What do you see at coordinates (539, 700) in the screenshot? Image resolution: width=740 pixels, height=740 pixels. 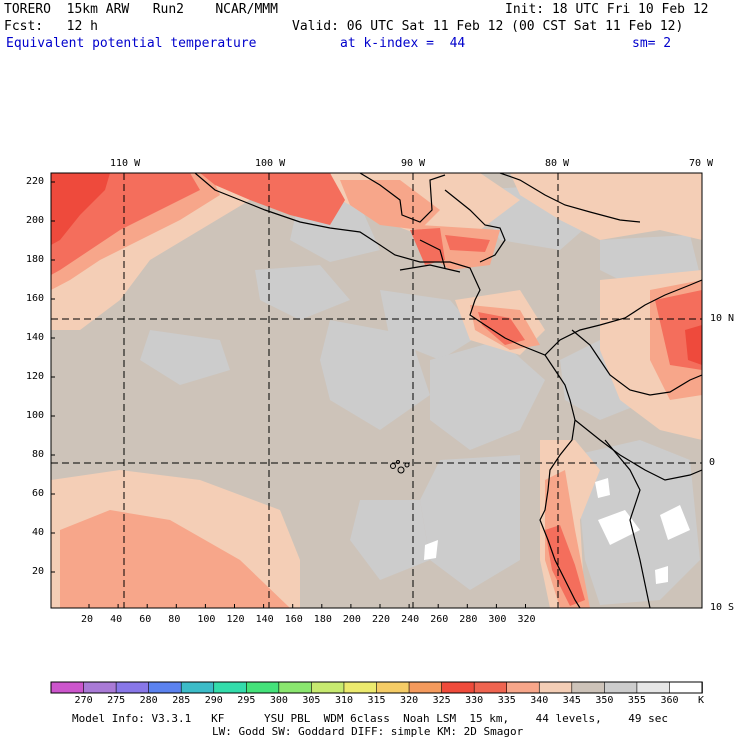 I see `colorbar-label: 340` at bounding box center [539, 700].